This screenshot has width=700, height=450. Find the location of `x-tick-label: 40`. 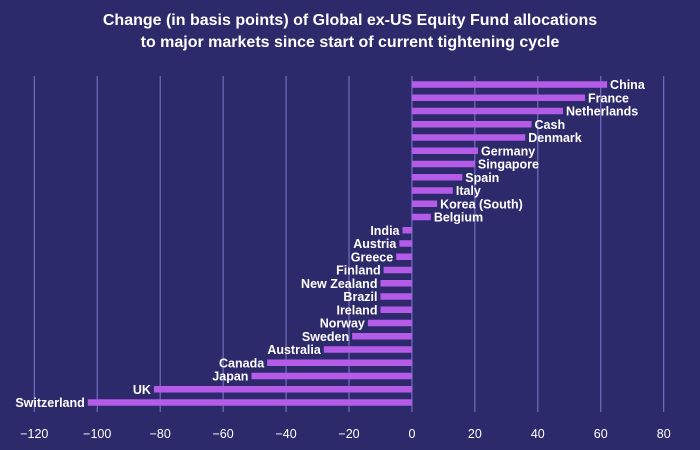

x-tick-label: 40 is located at coordinates (538, 434).